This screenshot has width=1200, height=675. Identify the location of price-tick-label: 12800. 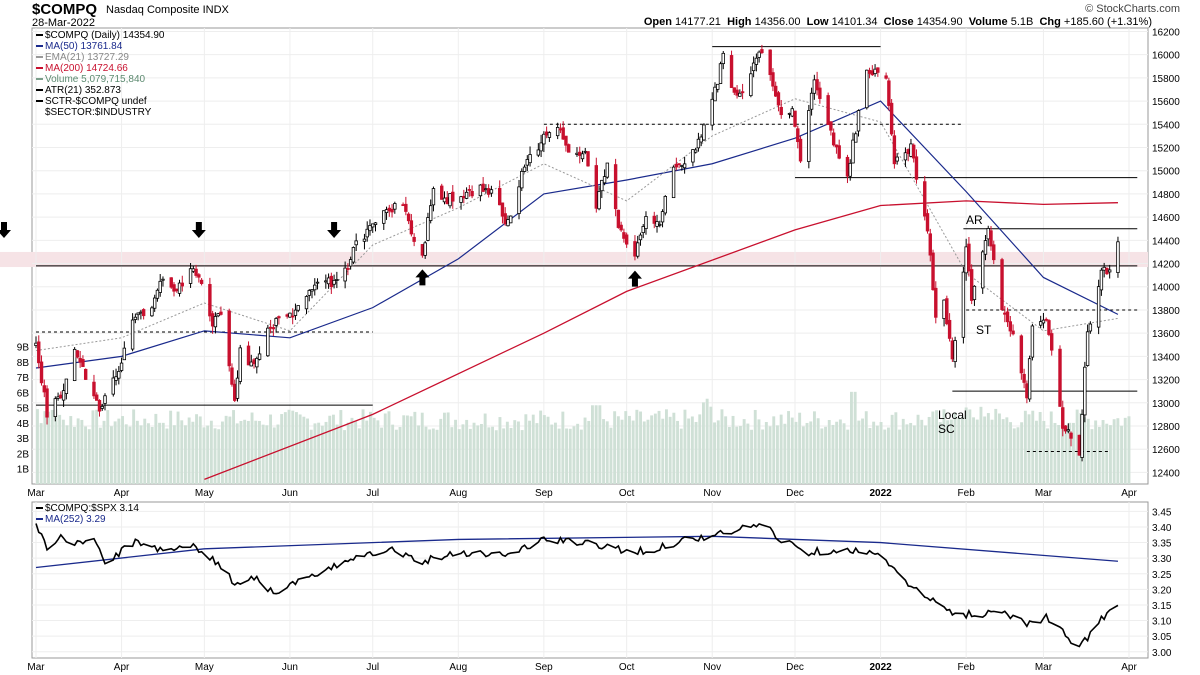
(1166, 427).